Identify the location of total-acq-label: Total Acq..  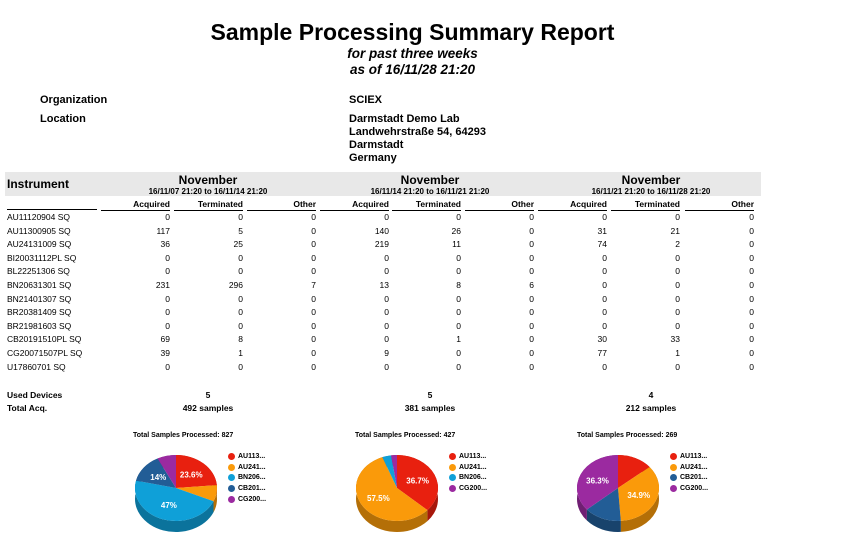
(27, 408).